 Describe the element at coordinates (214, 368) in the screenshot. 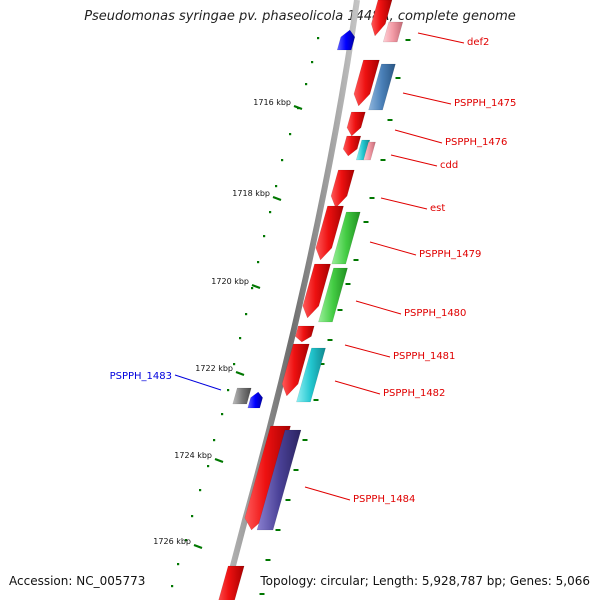

I see `tick-label: 1722 kbp` at that location.